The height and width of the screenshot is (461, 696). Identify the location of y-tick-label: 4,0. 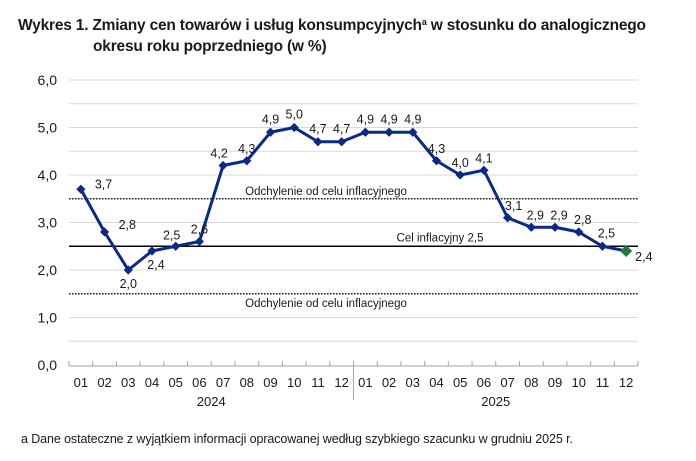
(48, 175).